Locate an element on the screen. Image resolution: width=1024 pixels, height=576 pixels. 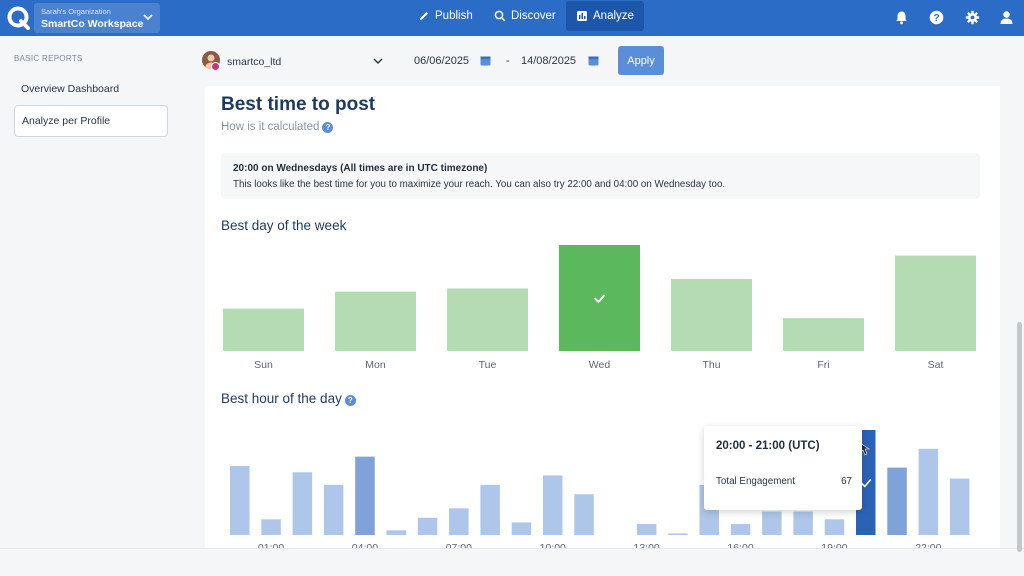
hour-bar-1900 is located at coordinates (834, 527).